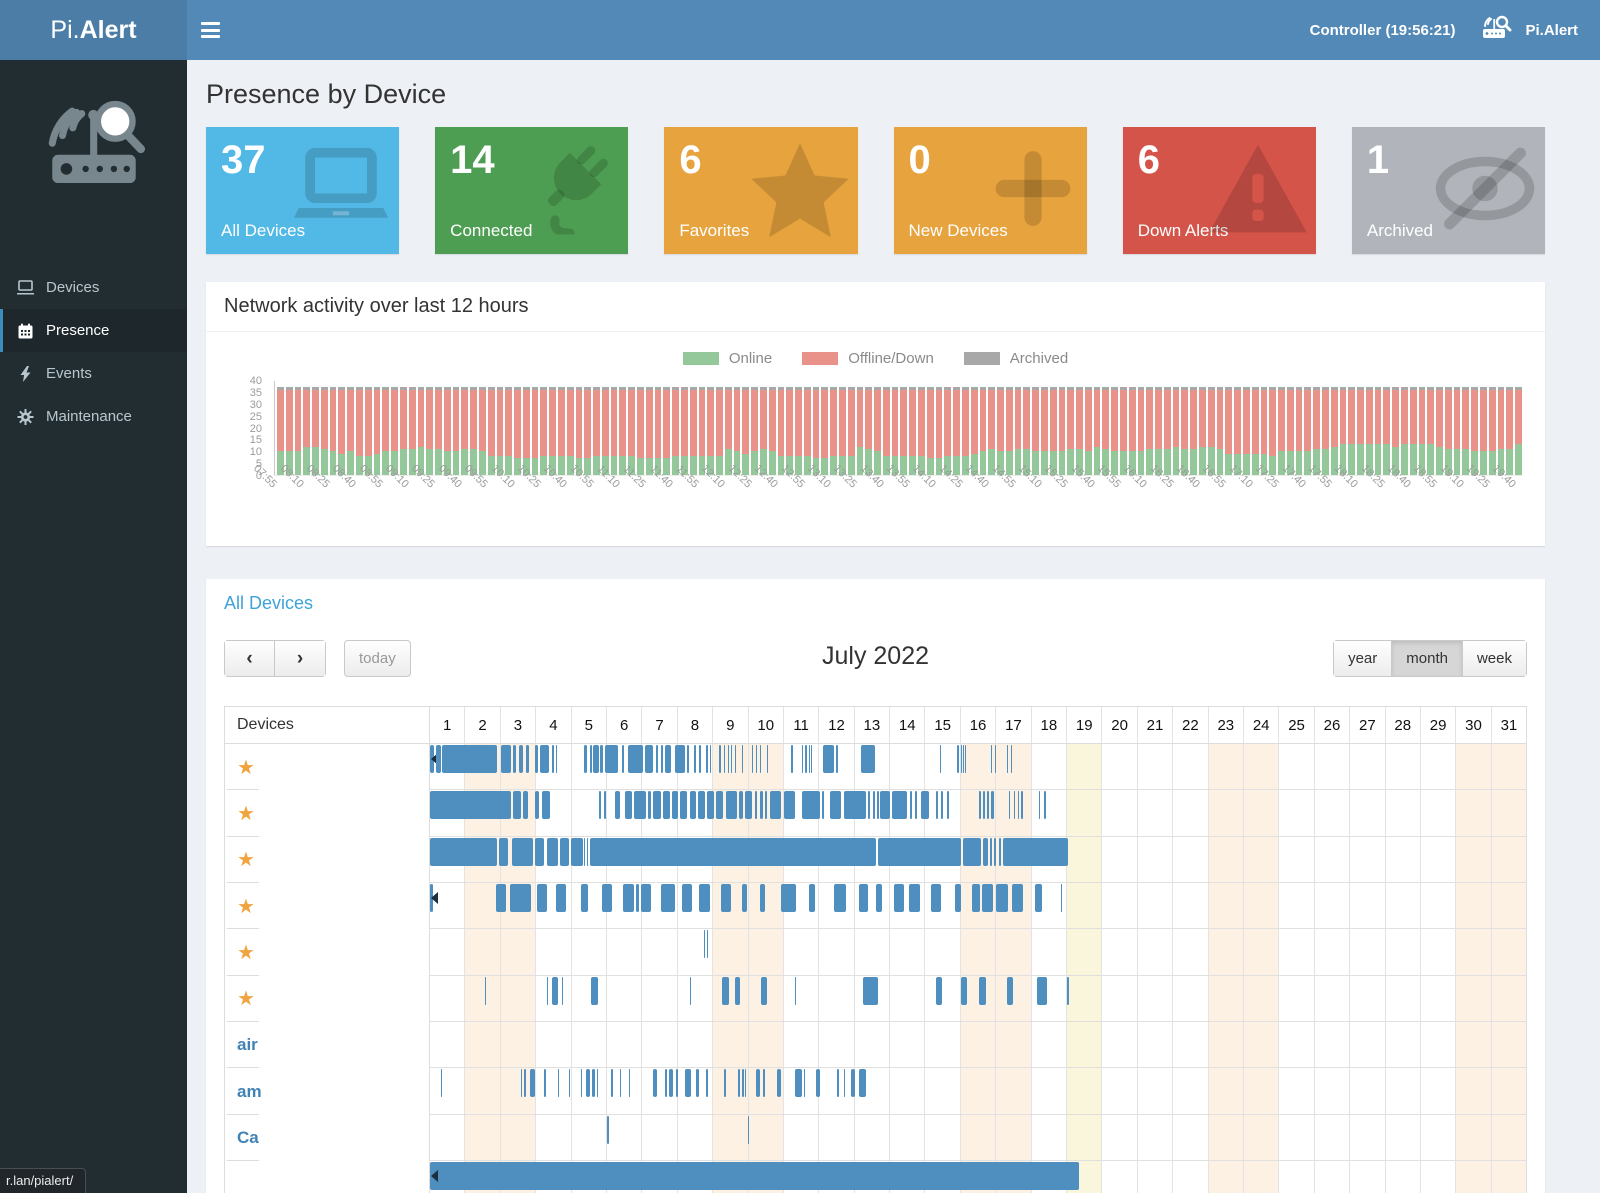 The height and width of the screenshot is (1193, 1600). I want to click on sidebar-item-events: Events, so click(93, 373).